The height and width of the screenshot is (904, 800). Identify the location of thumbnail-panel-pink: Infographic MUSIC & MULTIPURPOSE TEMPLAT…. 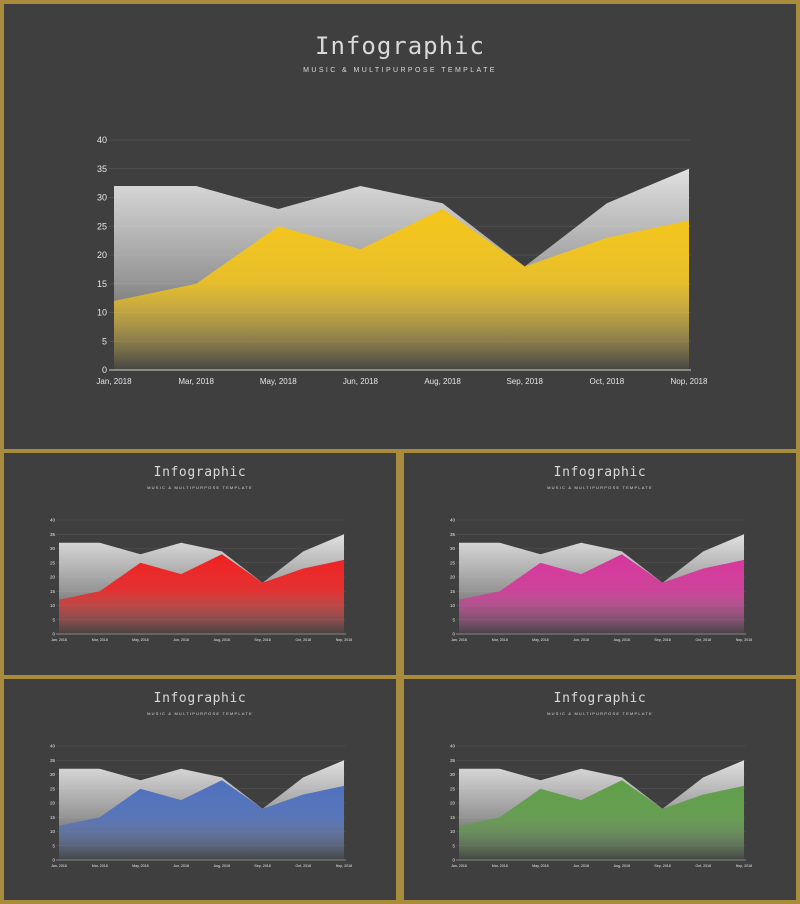
(600, 564).